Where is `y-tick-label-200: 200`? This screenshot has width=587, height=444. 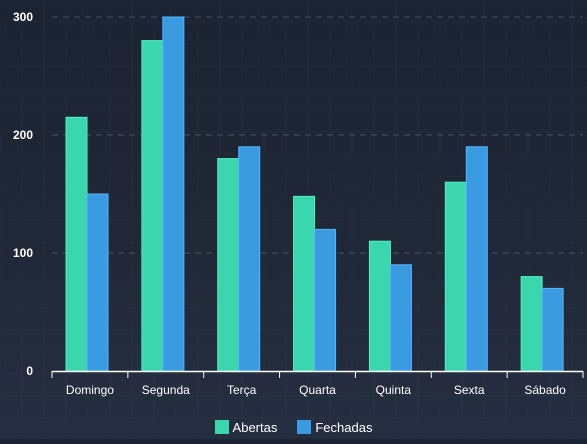
y-tick-label-200: 200 is located at coordinates (23, 135).